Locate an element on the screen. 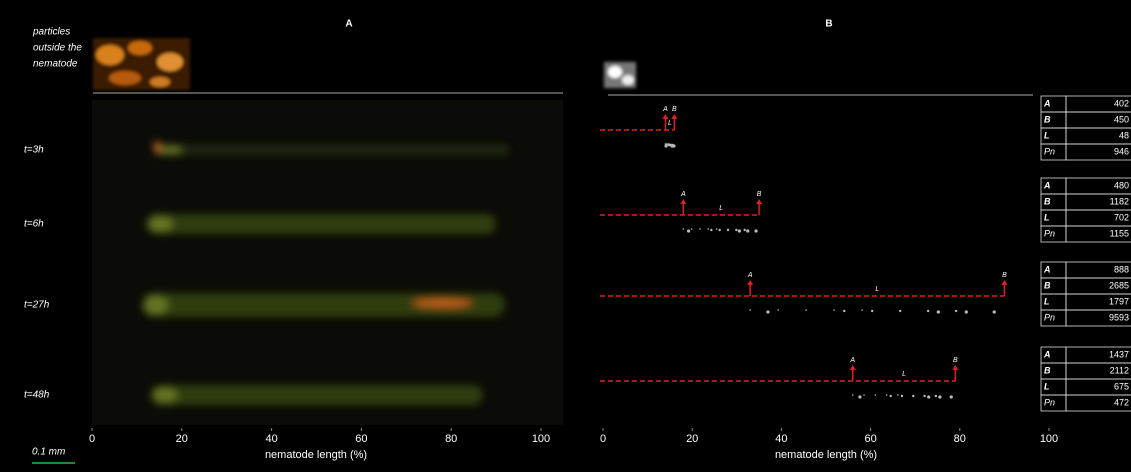 The height and width of the screenshot is (472, 1131). table-value: 1797 is located at coordinates (1119, 301).